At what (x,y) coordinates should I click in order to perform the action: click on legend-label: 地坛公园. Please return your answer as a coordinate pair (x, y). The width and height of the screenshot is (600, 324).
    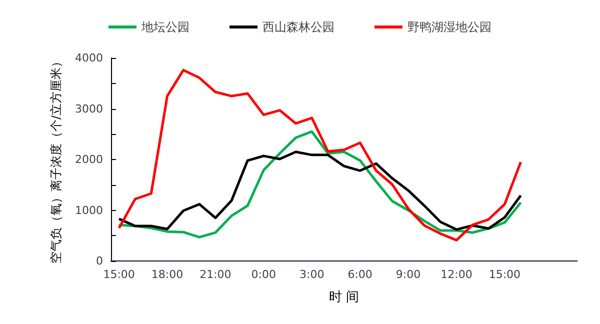
    Looking at the image, I should click on (165, 27).